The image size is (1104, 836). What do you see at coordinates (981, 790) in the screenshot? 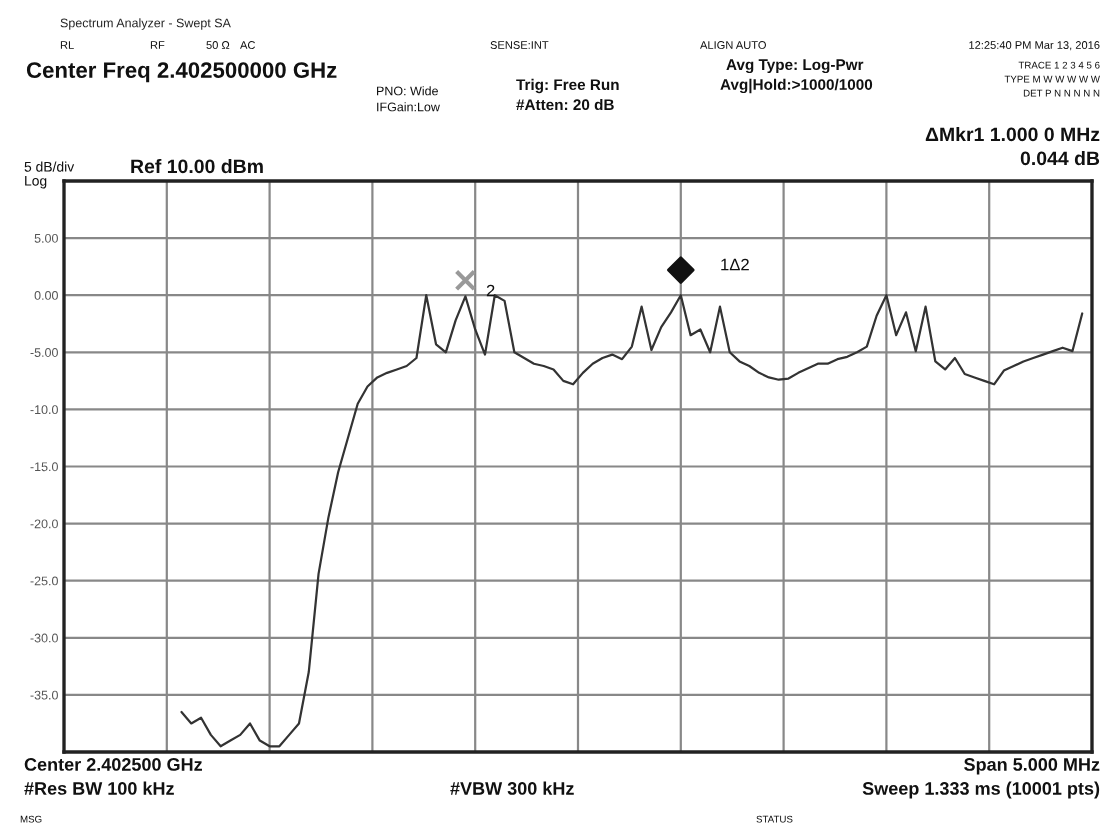
I see `text: Sweep 1.333 ms (10001 pts)` at bounding box center [981, 790].